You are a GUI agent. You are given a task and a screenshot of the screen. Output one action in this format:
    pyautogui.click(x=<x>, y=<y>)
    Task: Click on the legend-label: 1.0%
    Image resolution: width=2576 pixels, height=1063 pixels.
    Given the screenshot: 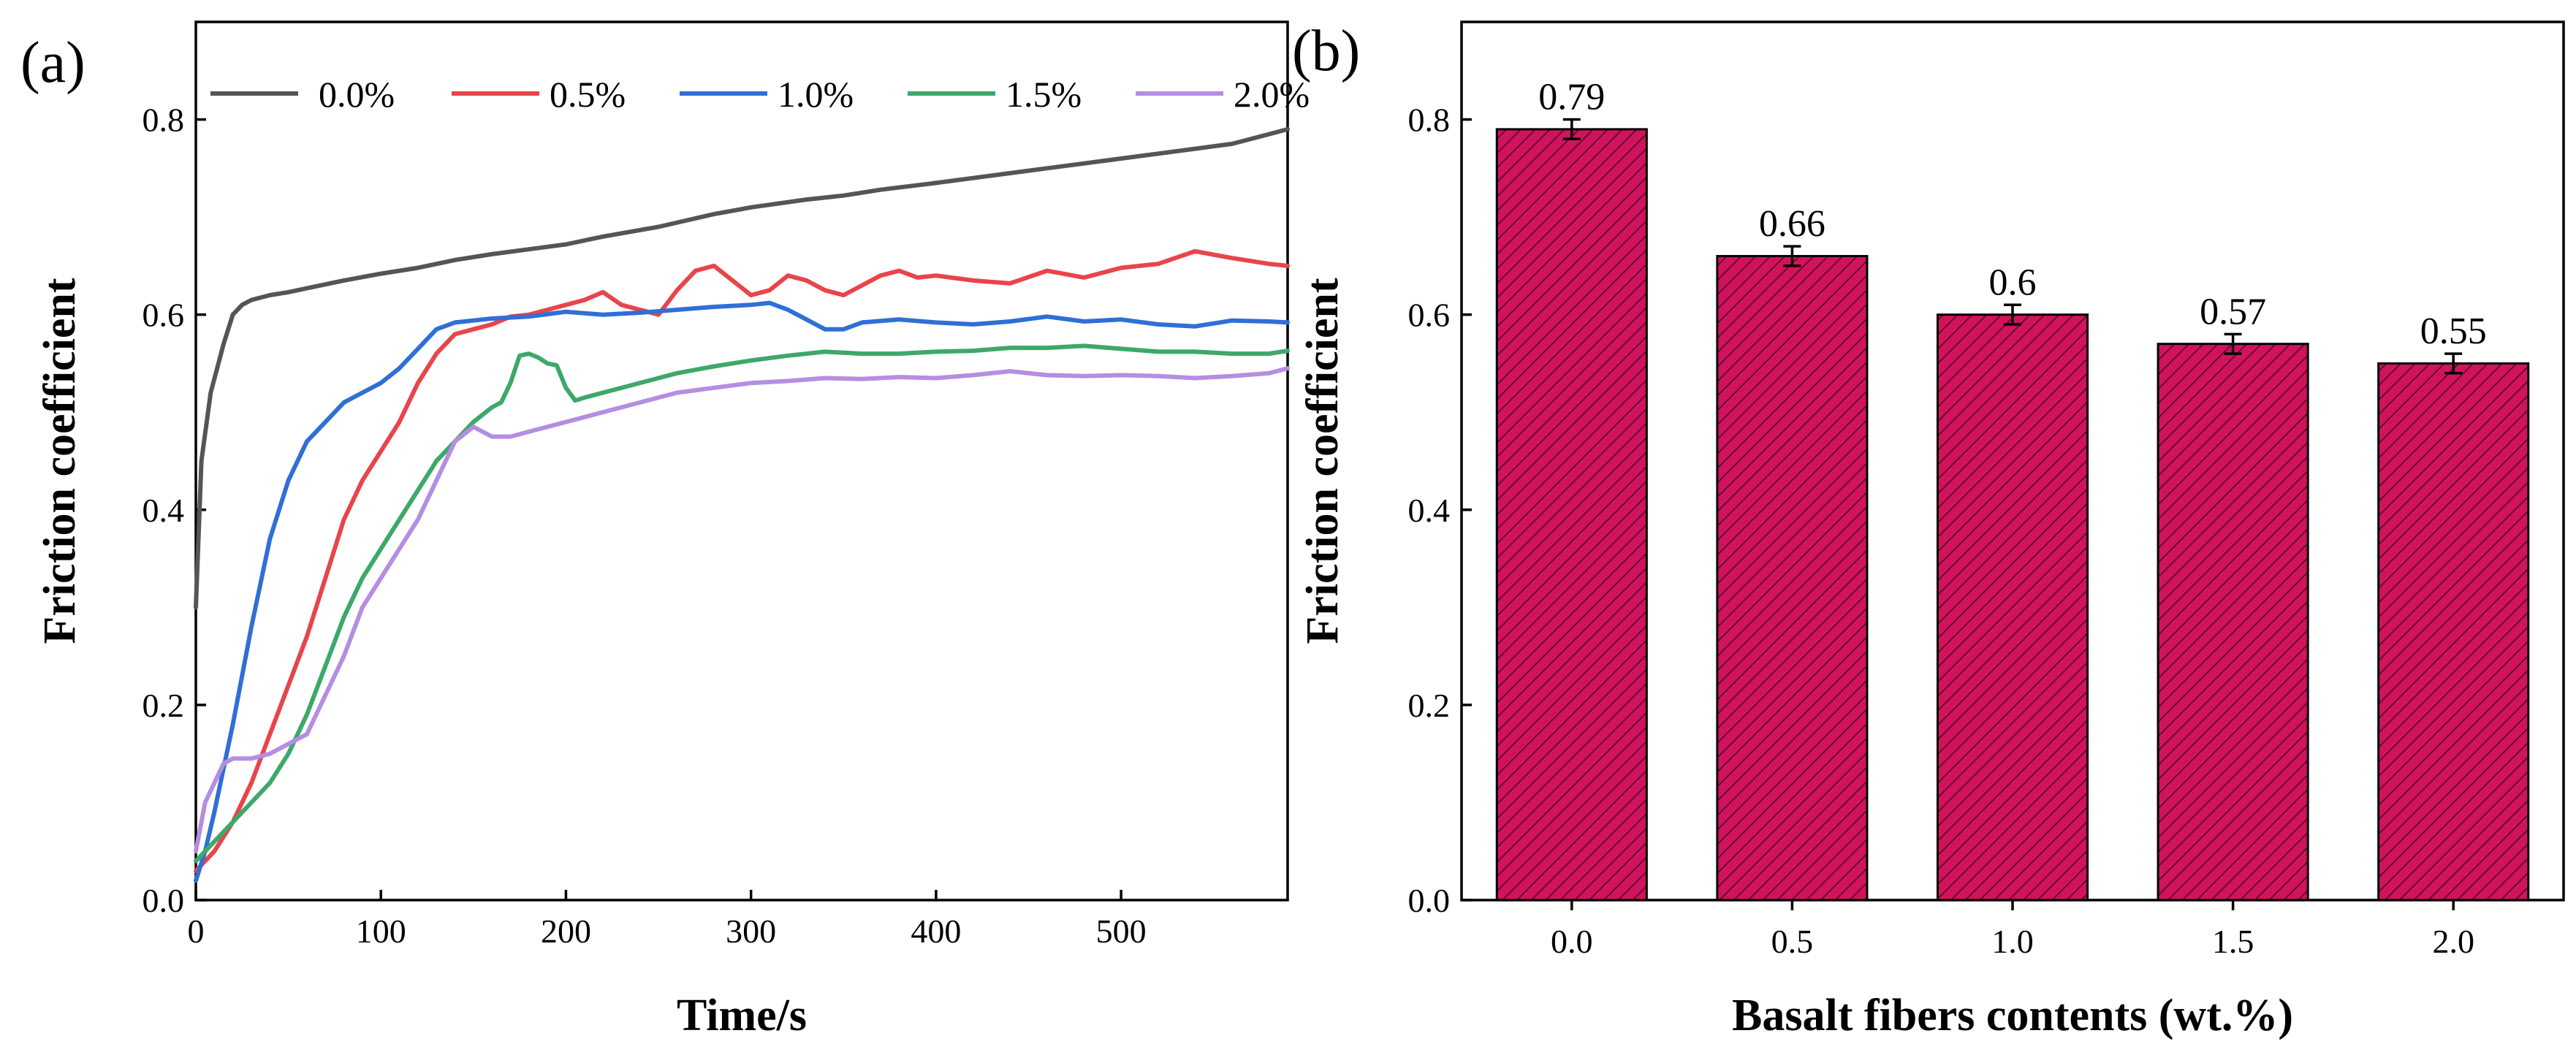 What is the action you would take?
    pyautogui.click(x=816, y=94)
    